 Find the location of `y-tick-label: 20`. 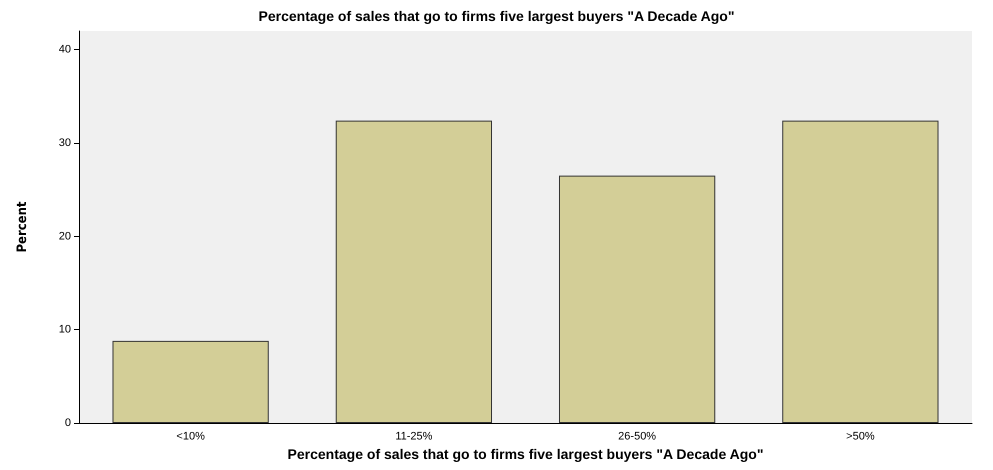

y-tick-label: 20 is located at coordinates (64, 236).